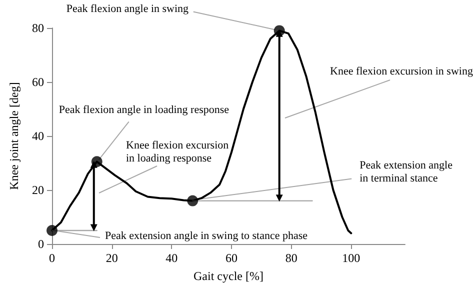  What do you see at coordinates (231, 258) in the screenshot?
I see `x-tick-label: 60` at bounding box center [231, 258].